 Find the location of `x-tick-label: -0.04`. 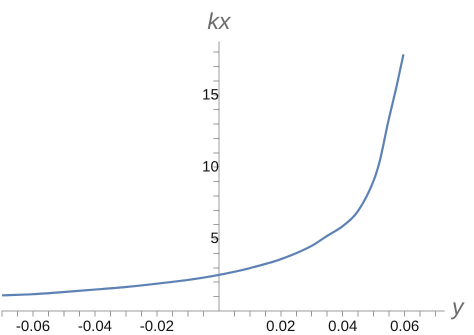

x-tick-label: -0.04 is located at coordinates (95, 326).